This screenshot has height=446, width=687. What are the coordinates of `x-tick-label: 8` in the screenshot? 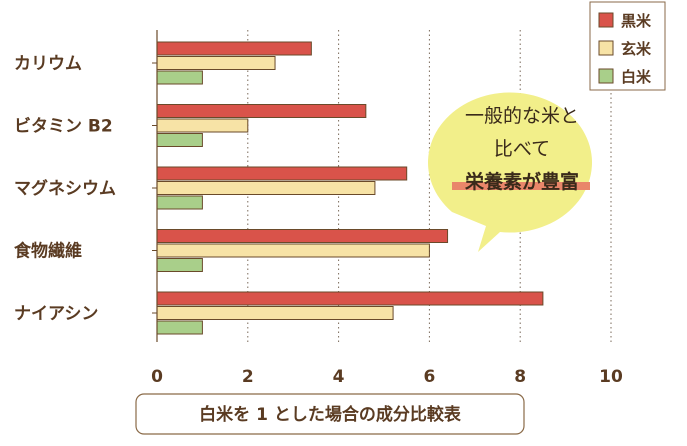 It's located at (520, 377).